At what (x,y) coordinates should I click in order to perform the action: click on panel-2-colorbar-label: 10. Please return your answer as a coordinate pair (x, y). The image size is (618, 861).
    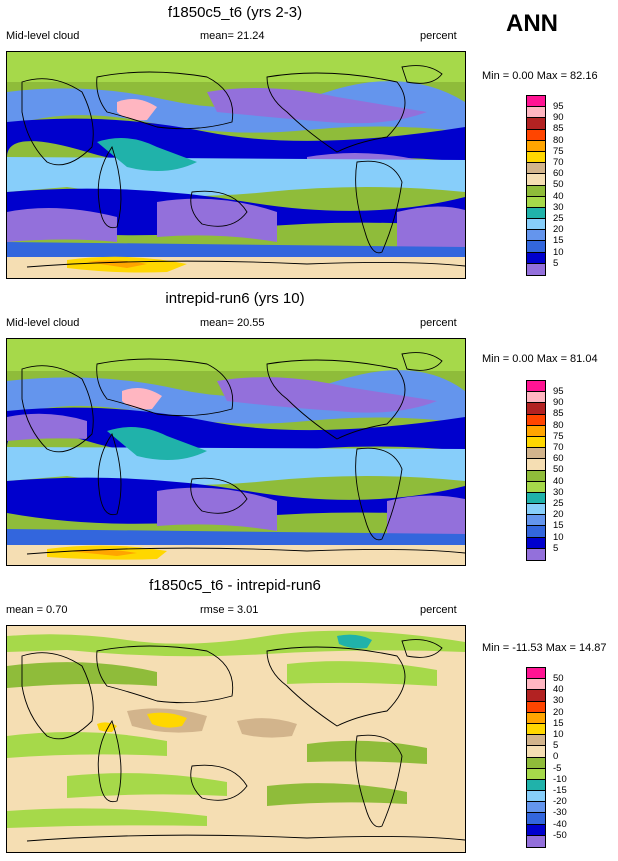
    Looking at the image, I should click on (558, 537).